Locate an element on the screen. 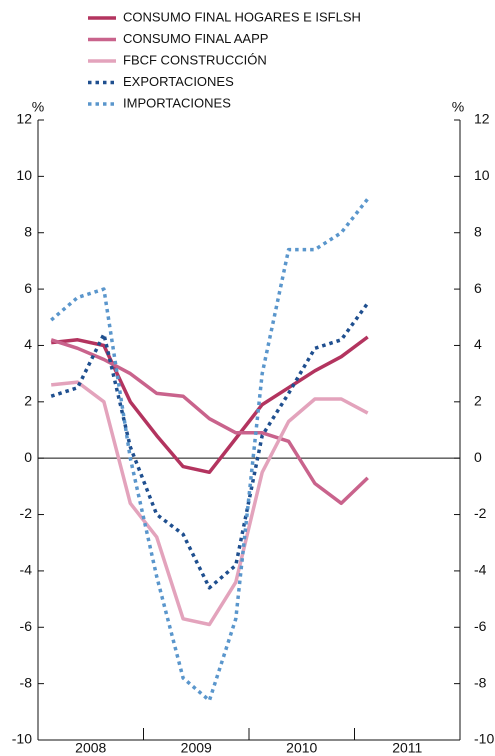 This screenshot has width=495, height=756. y-tick-label: -6 is located at coordinates (26, 626).